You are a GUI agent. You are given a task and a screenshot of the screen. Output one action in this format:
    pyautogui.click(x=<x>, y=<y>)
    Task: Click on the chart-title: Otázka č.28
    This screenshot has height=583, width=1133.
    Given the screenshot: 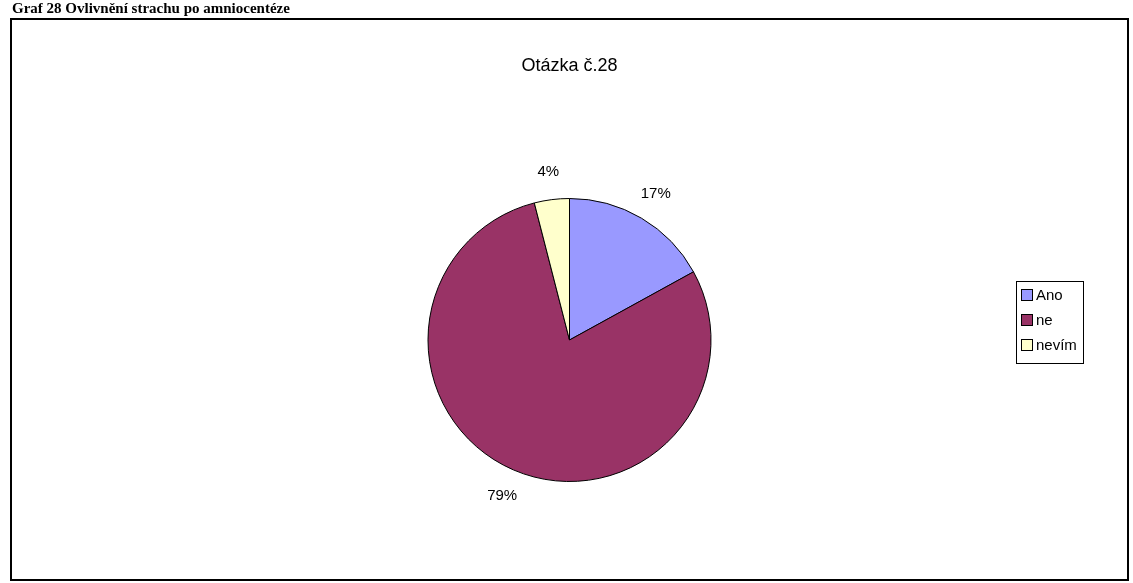 What is the action you would take?
    pyautogui.click(x=569, y=65)
    